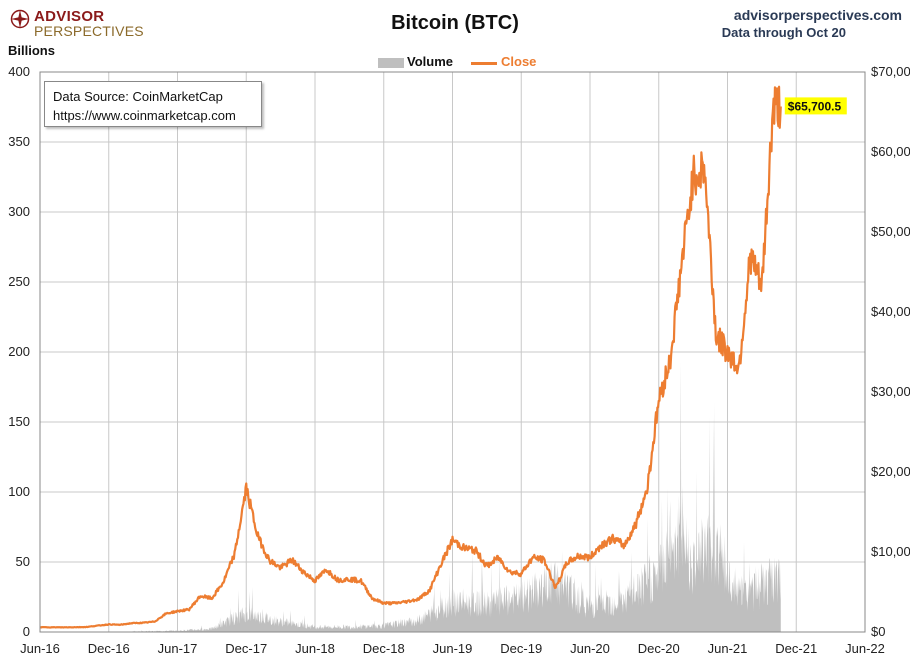 This screenshot has width=910, height=661. What do you see at coordinates (484, 63) in the screenshot?
I see `legend-swatch-close` at bounding box center [484, 63].